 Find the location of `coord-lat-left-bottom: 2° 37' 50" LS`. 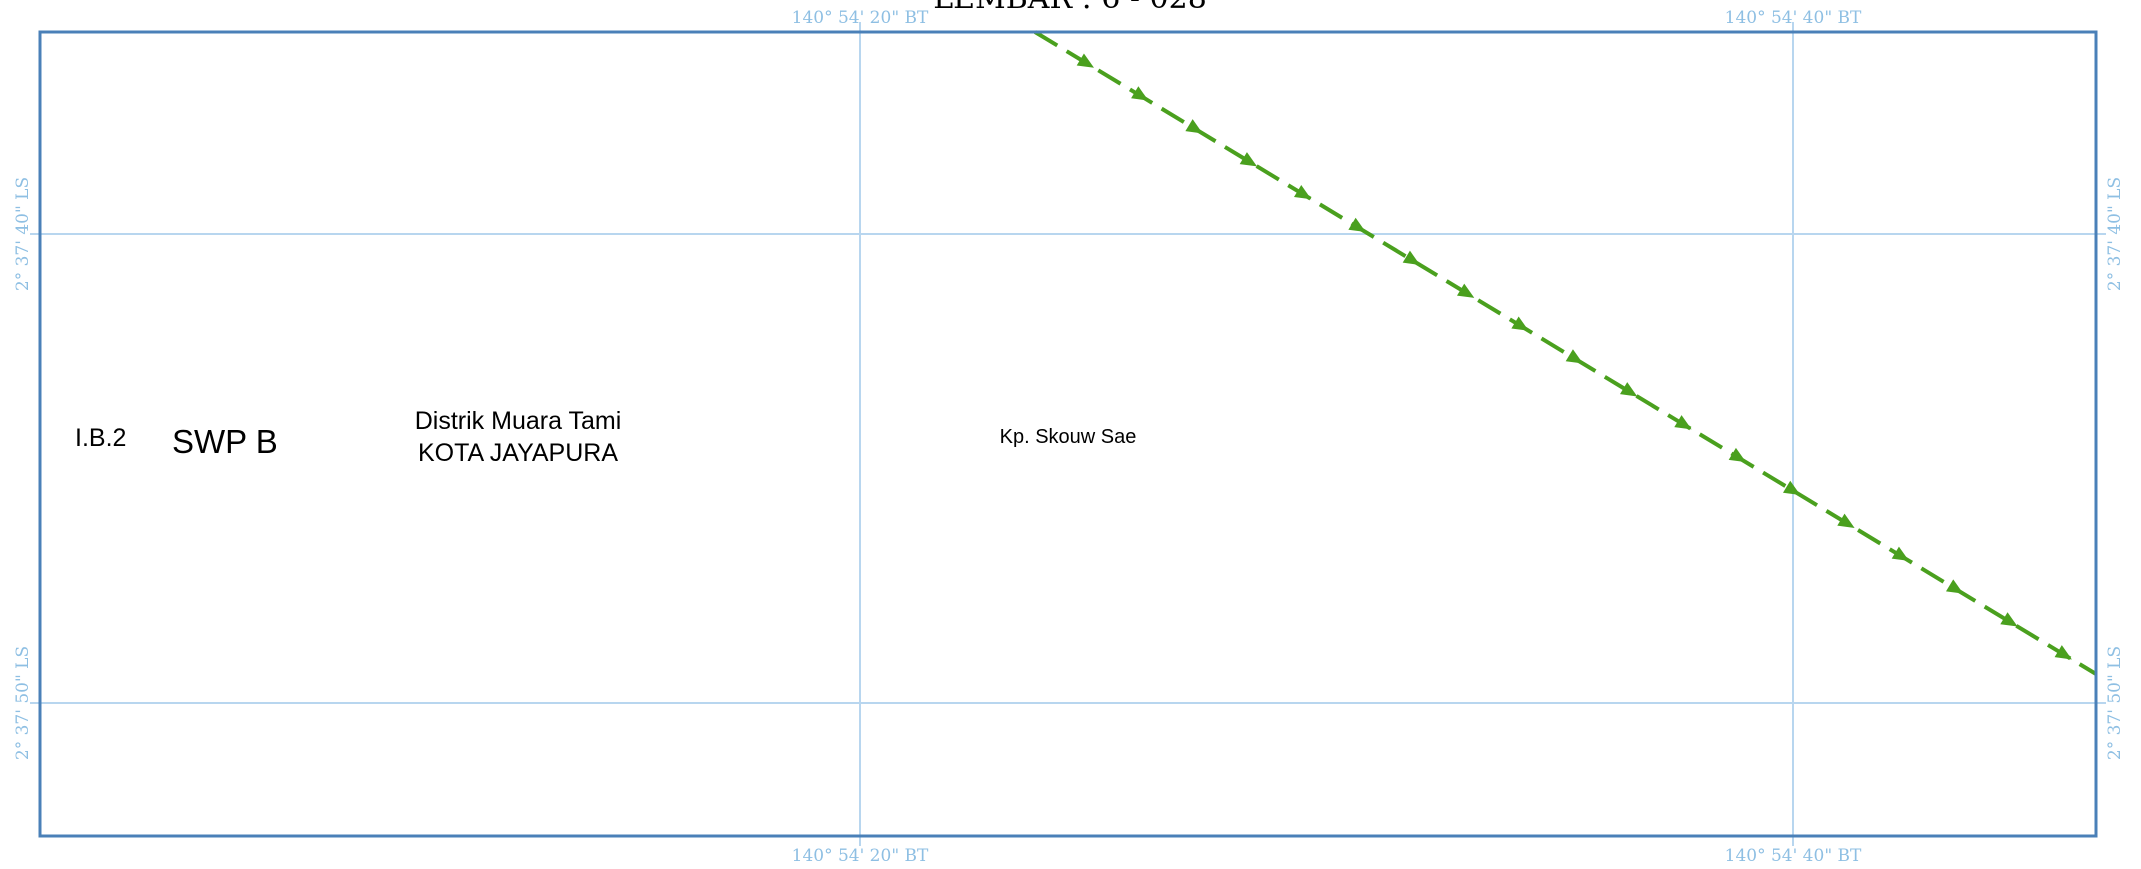

coord-lat-left-bottom: 2° 37' 50" LS is located at coordinates (23, 703).